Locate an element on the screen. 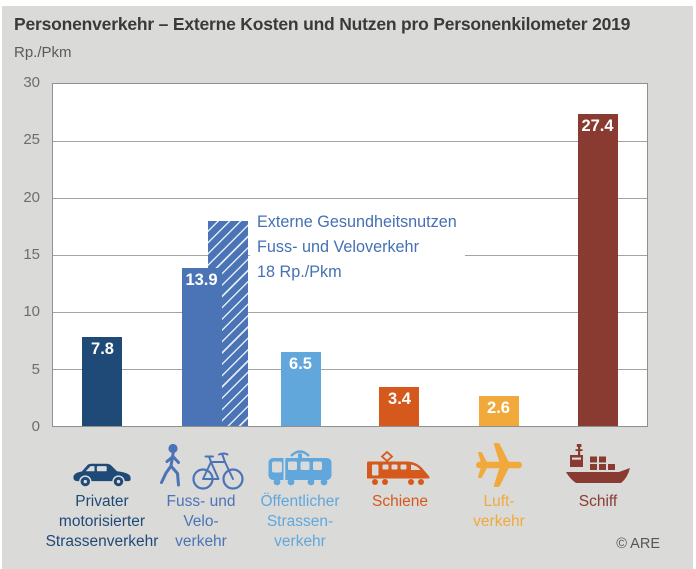  annotation-line: 18 Rp./Pkm is located at coordinates (299, 272).